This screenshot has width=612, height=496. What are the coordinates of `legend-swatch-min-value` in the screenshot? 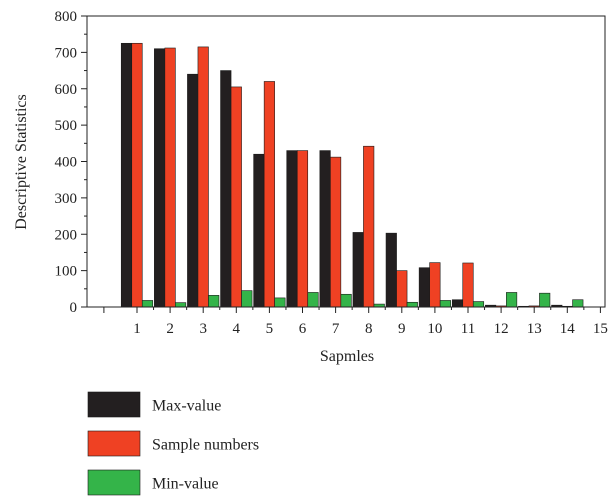 It's located at (114, 482).